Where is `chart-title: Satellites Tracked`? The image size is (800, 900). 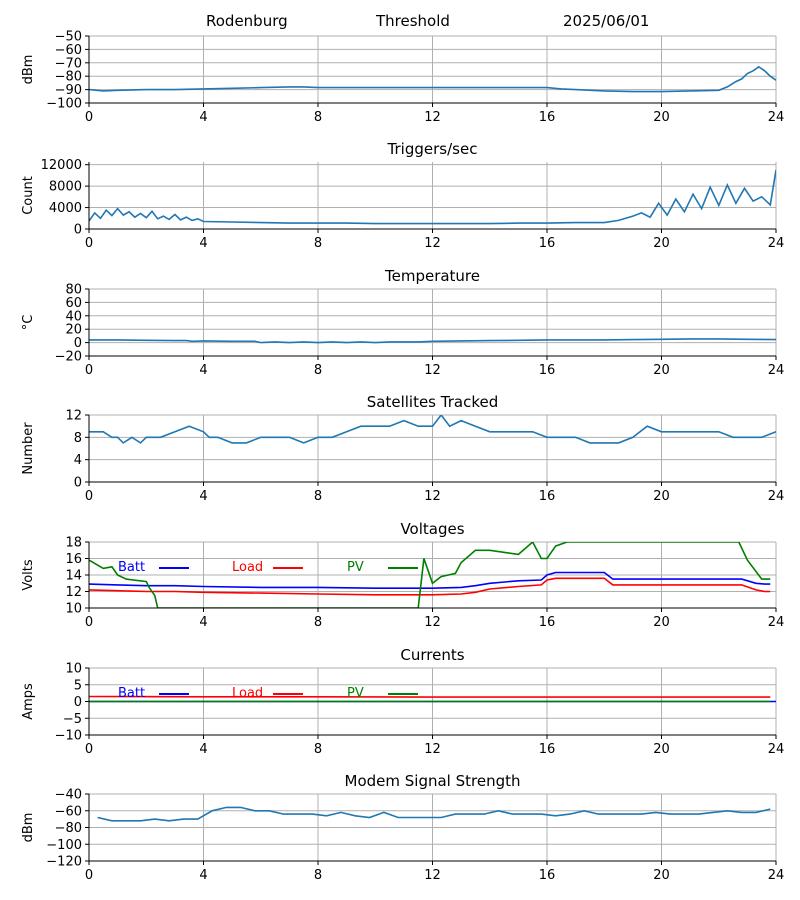 chart-title: Satellites Tracked is located at coordinates (432, 402).